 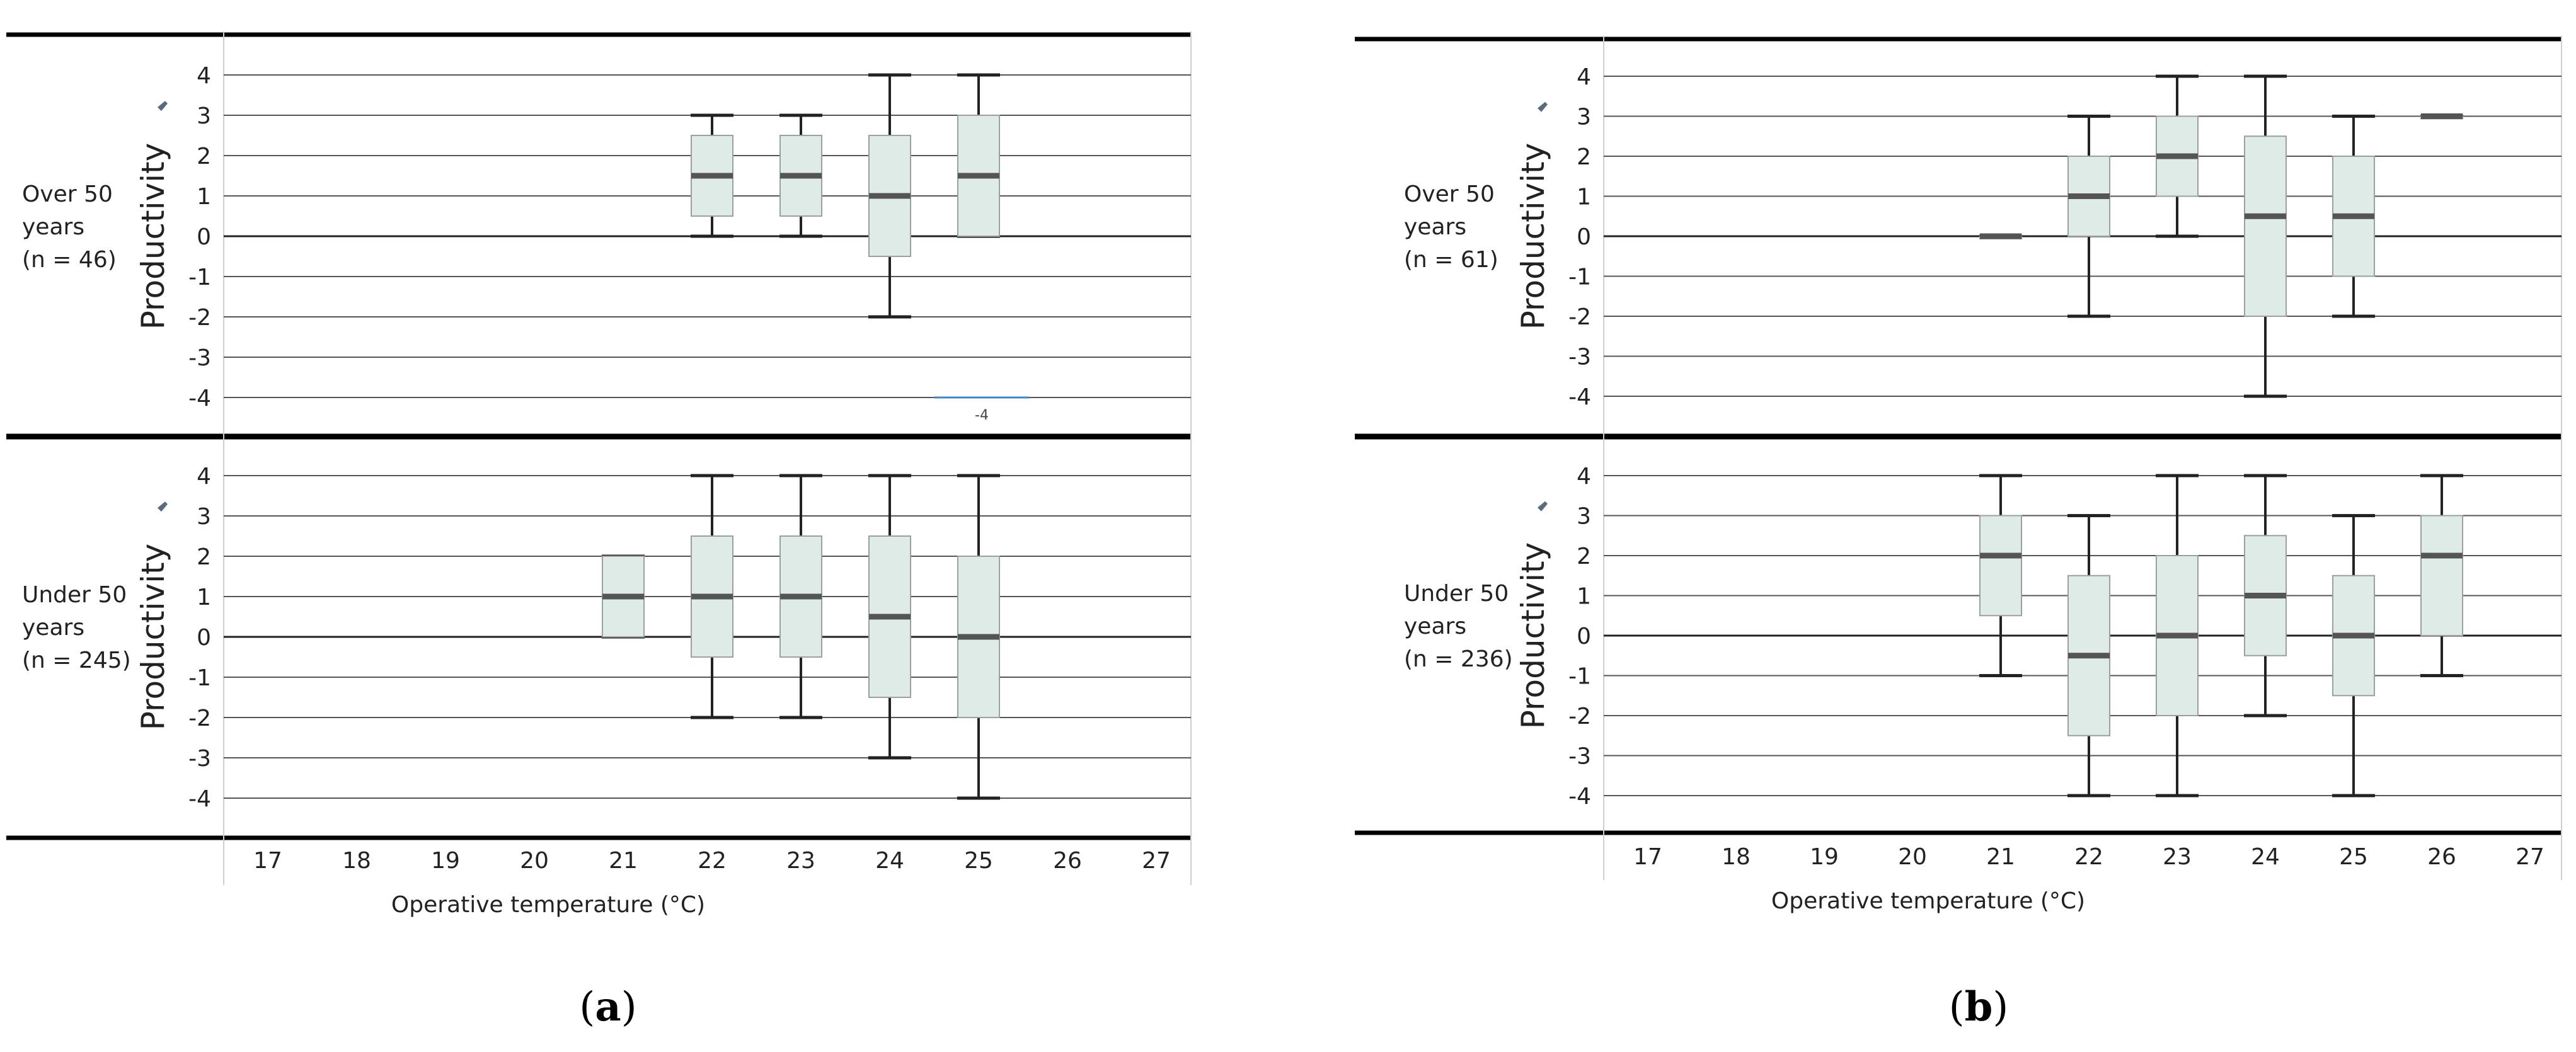 What do you see at coordinates (1449, 194) in the screenshot?
I see `row-label-b-0-0: Over 50` at bounding box center [1449, 194].